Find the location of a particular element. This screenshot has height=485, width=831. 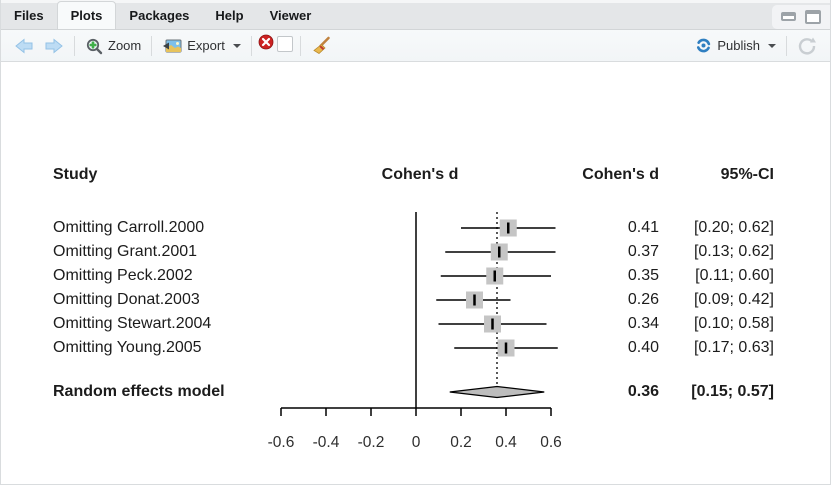

tab-plots: Plots is located at coordinates (86, 15).